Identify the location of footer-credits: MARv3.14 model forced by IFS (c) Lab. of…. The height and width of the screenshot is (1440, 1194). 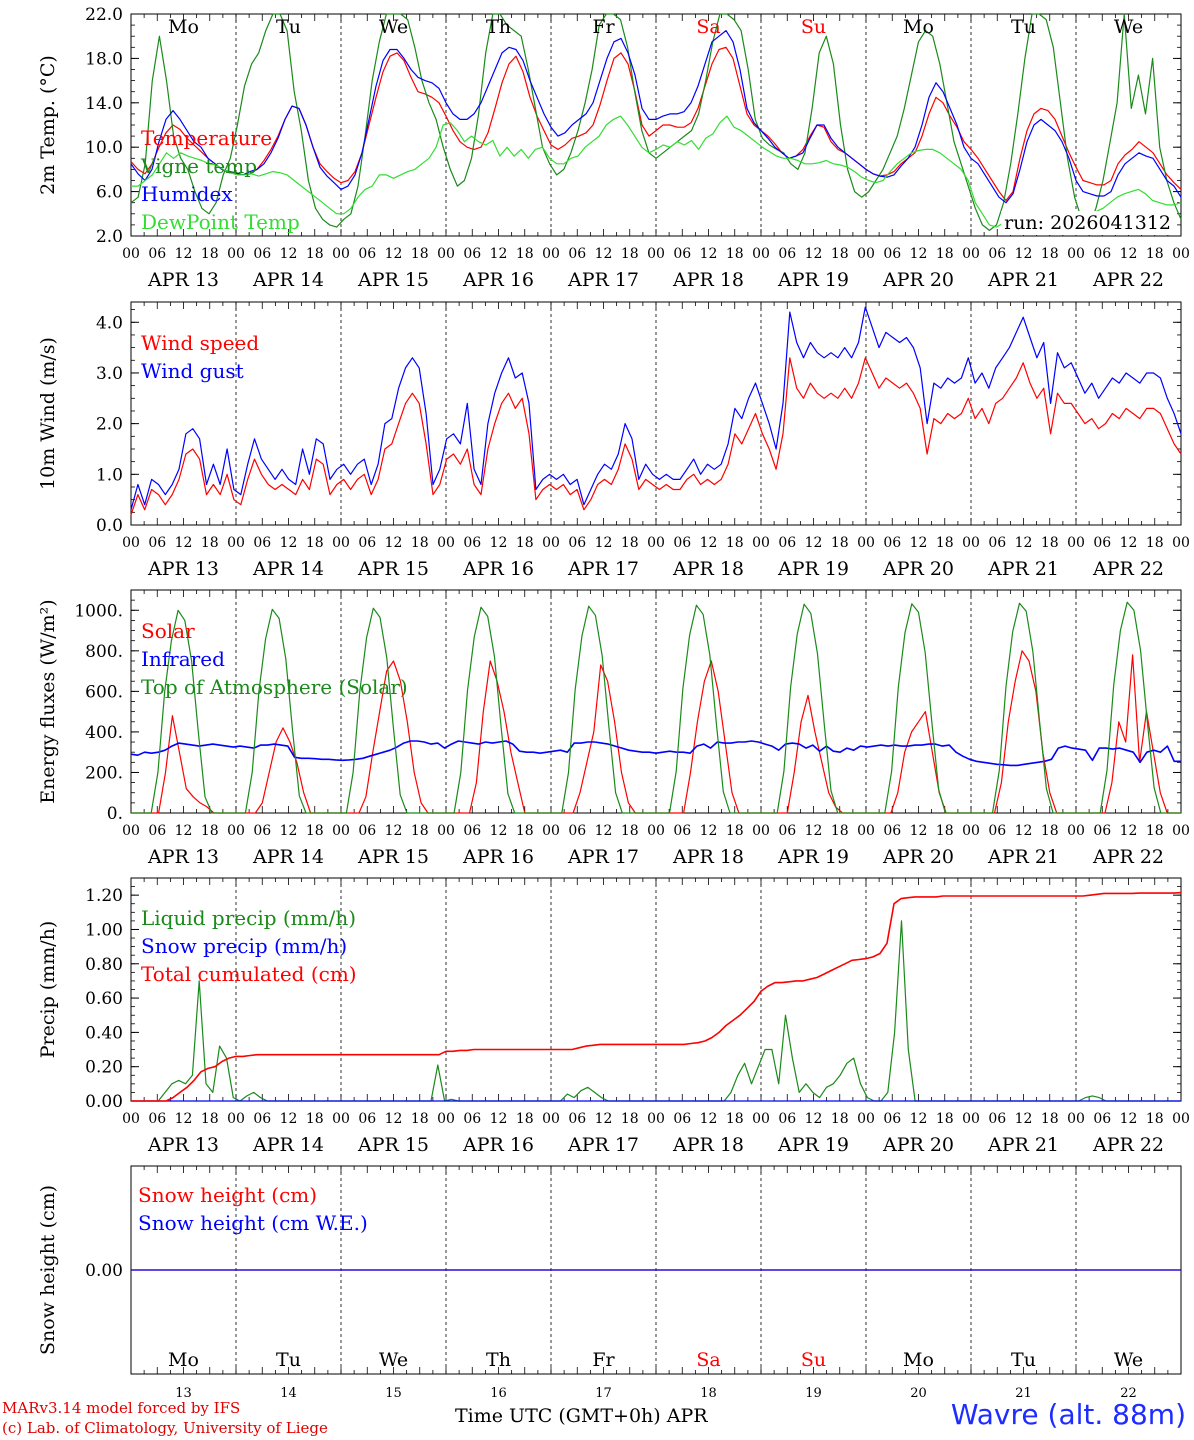
(165, 1418).